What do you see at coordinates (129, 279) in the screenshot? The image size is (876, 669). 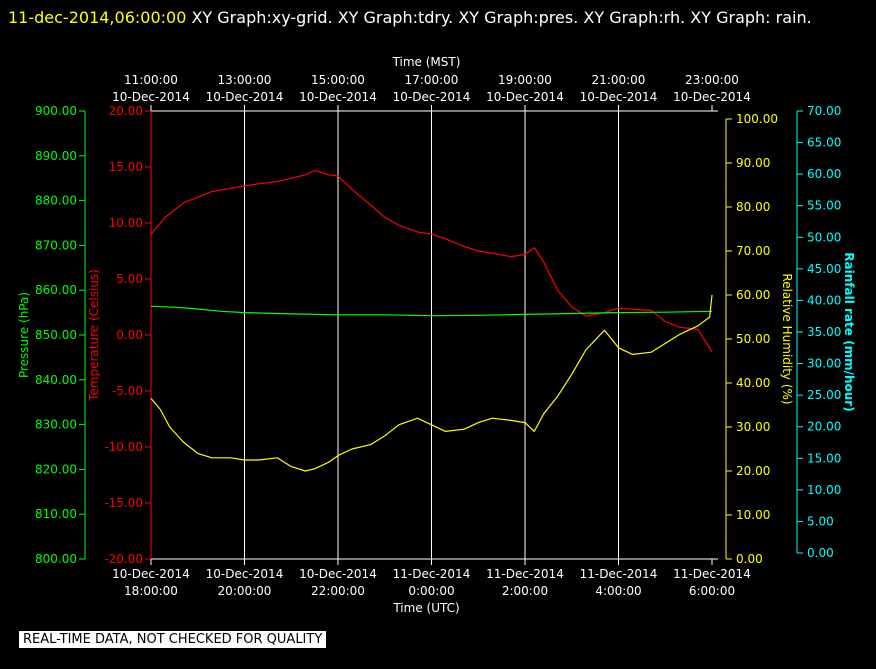 I see `temperature-tick-label: 5.00` at bounding box center [129, 279].